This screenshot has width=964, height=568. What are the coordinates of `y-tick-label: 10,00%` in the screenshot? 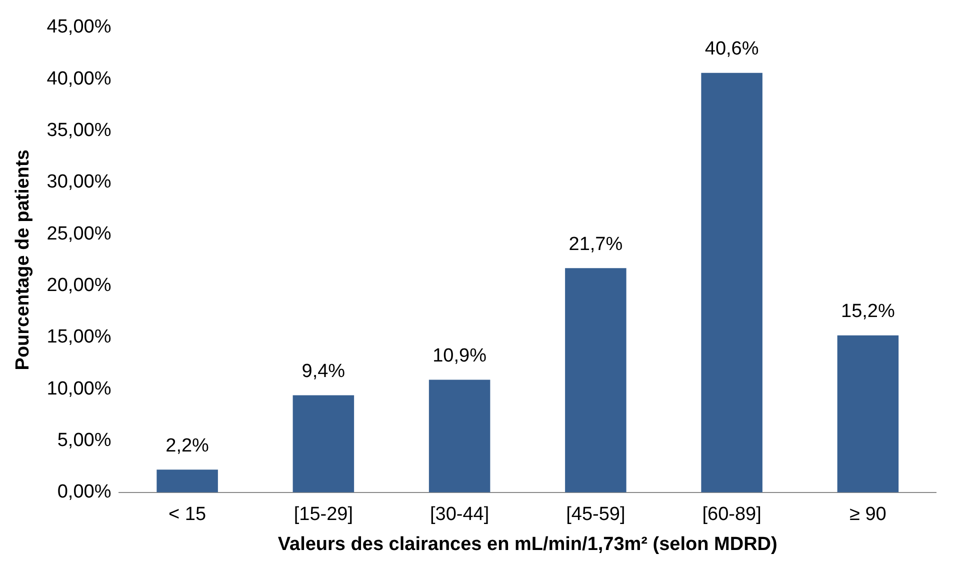 It's located at (79, 389).